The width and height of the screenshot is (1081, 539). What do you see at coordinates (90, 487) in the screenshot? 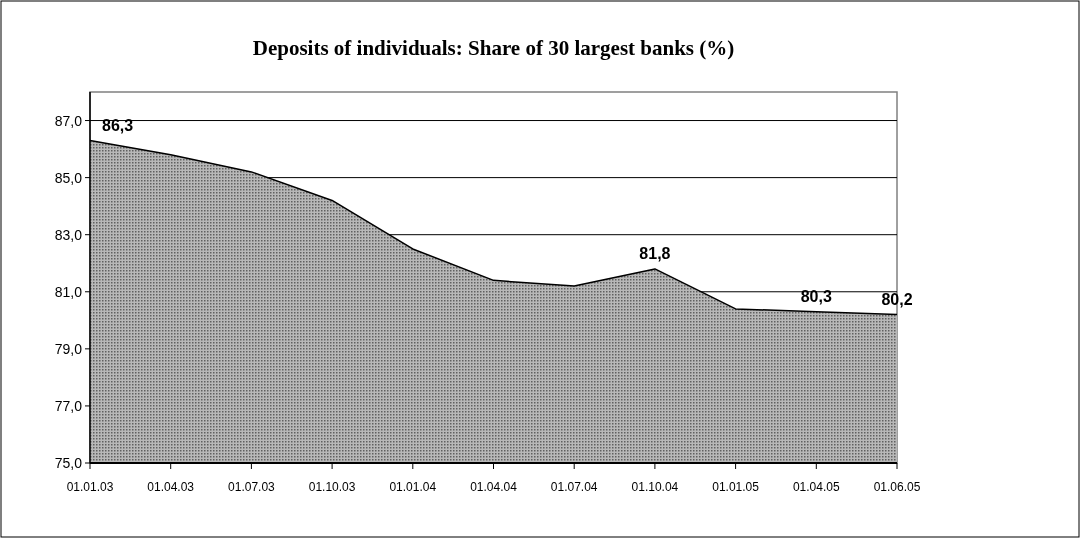
I see `x-tick-label: 01.01.03` at bounding box center [90, 487].